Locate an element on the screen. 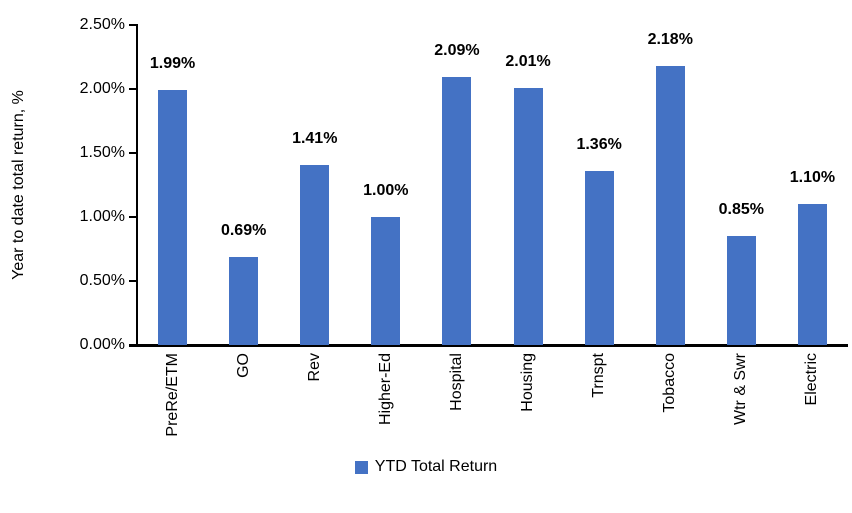 This screenshot has width=852, height=513. bar-Wtr & Swr is located at coordinates (741, 290).